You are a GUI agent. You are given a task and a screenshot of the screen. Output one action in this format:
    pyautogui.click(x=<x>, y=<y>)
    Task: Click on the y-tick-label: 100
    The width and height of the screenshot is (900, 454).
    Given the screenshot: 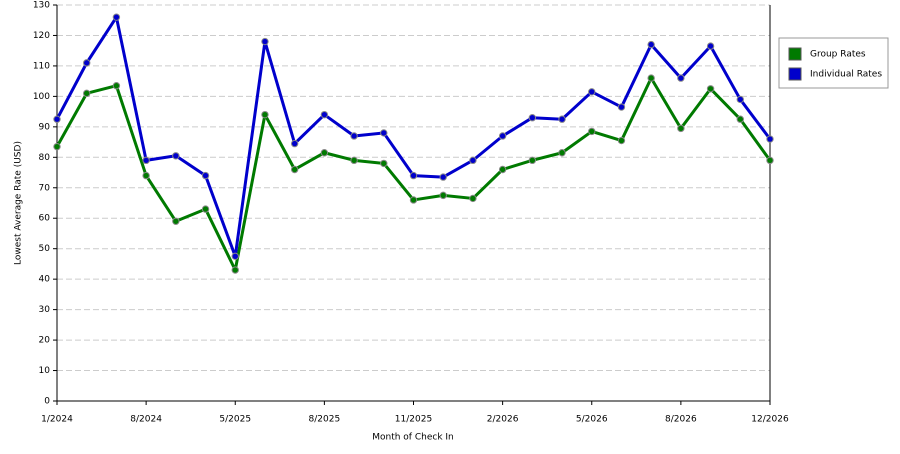 What is the action you would take?
    pyautogui.click(x=41, y=97)
    